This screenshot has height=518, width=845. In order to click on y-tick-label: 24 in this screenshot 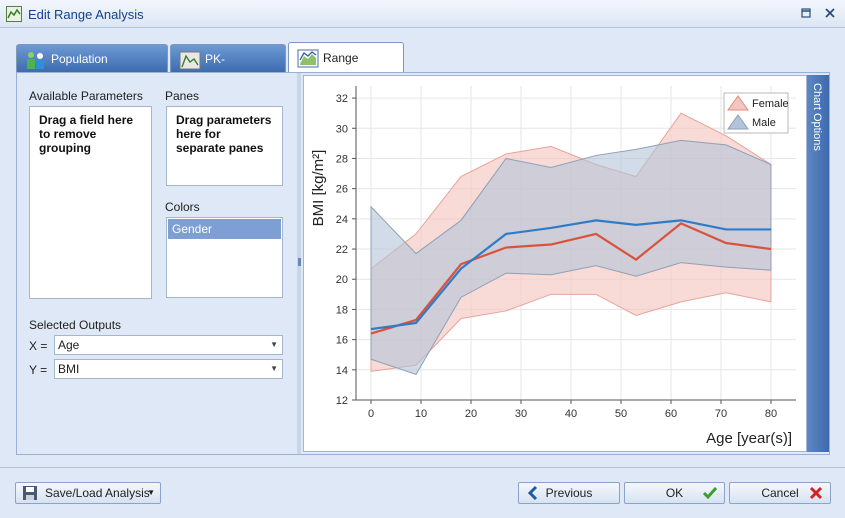, I will do `click(342, 220)`.